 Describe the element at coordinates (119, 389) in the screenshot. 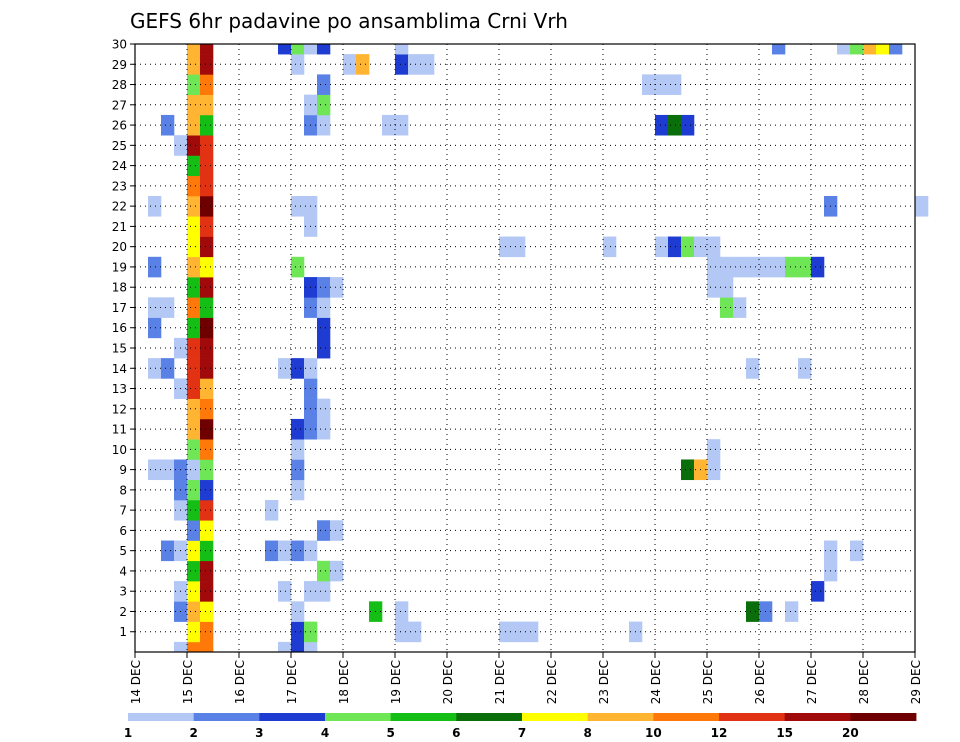

I see `y-tick-label: 13` at that location.